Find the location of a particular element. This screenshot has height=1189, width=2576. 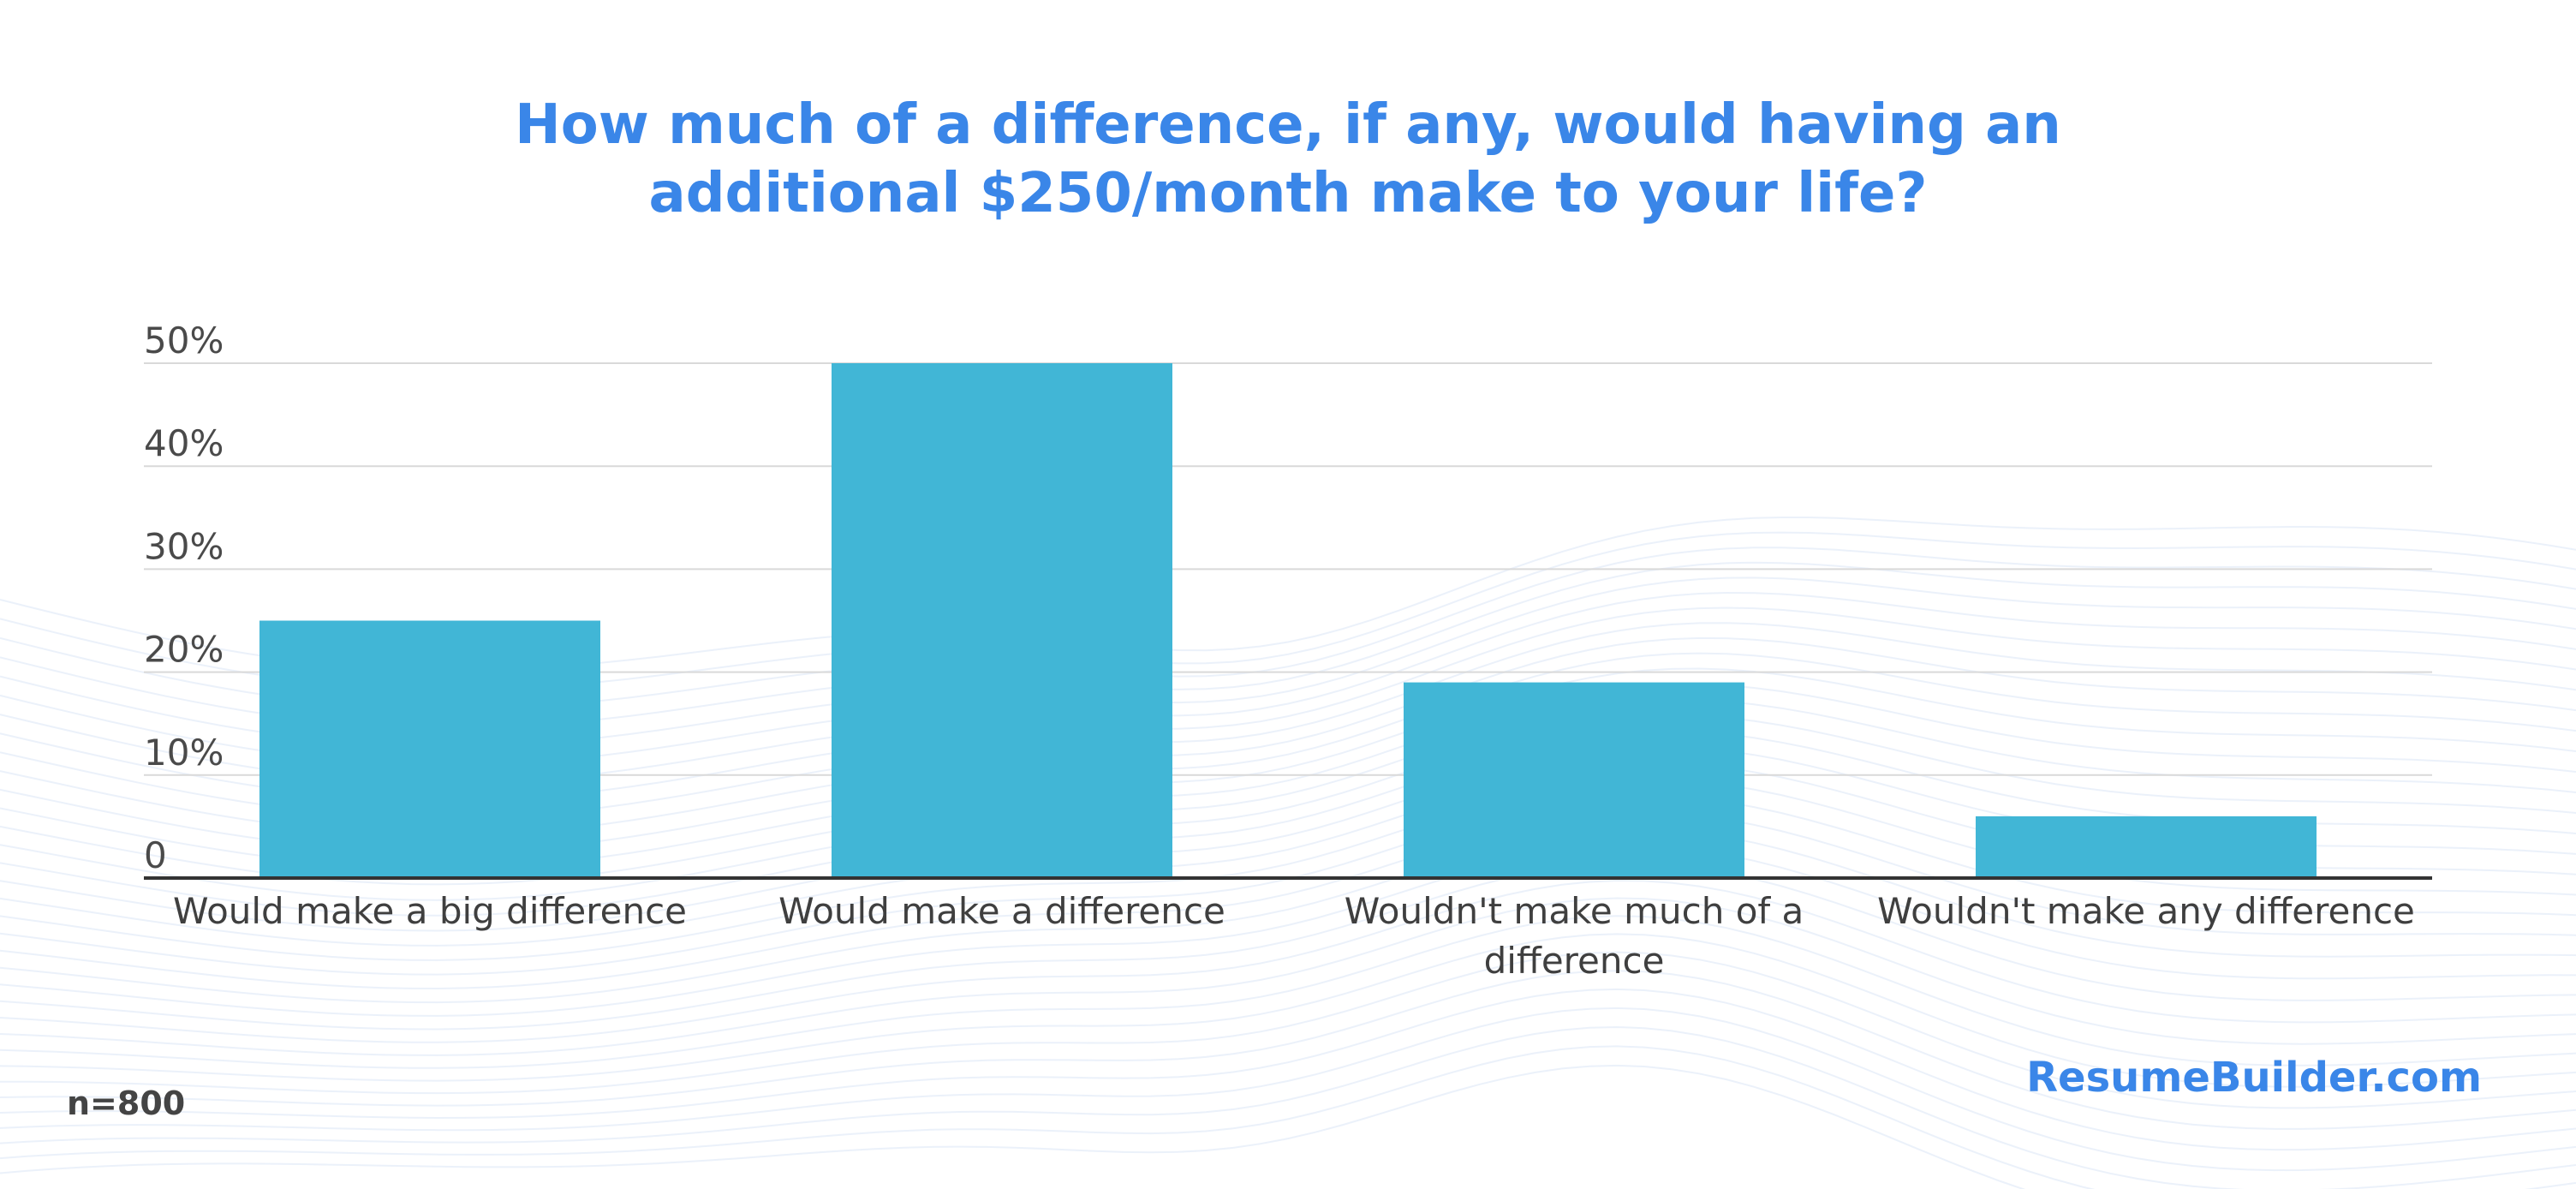

chart-title-line-2: additional $250/month make to your life? is located at coordinates (1288, 193).